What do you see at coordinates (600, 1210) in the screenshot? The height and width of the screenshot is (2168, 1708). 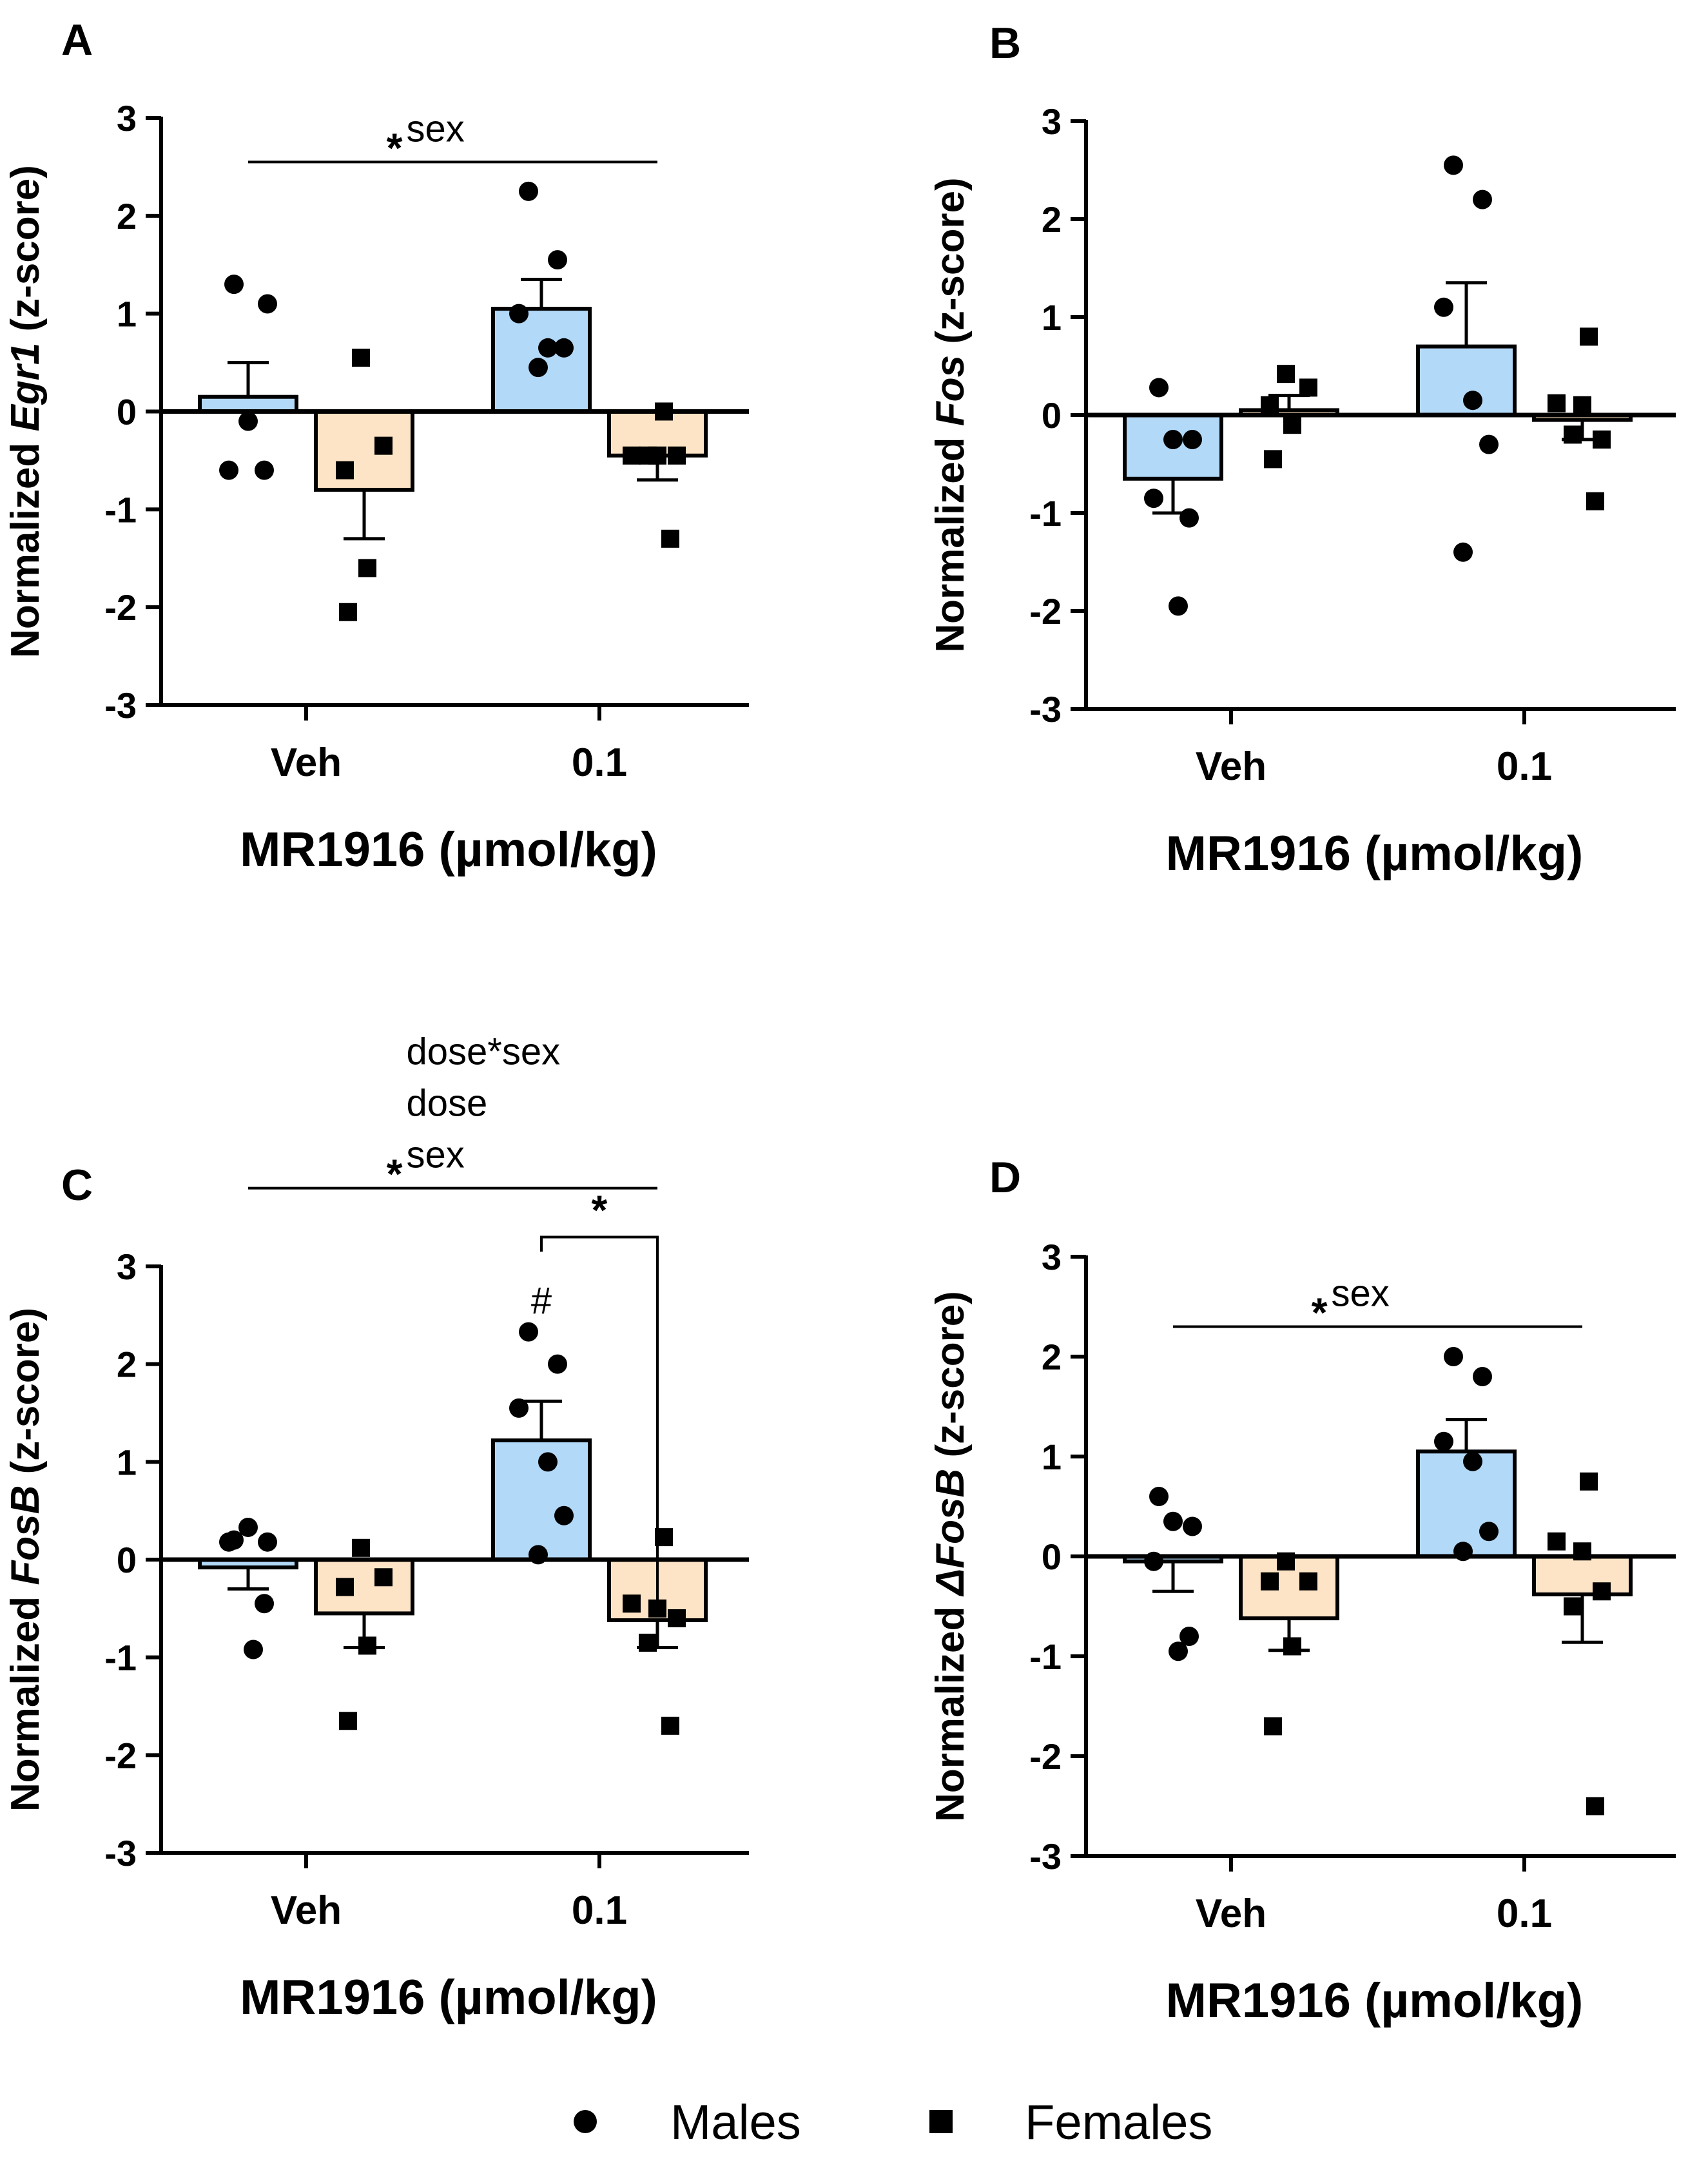 I see `pairwise-star: *` at bounding box center [600, 1210].